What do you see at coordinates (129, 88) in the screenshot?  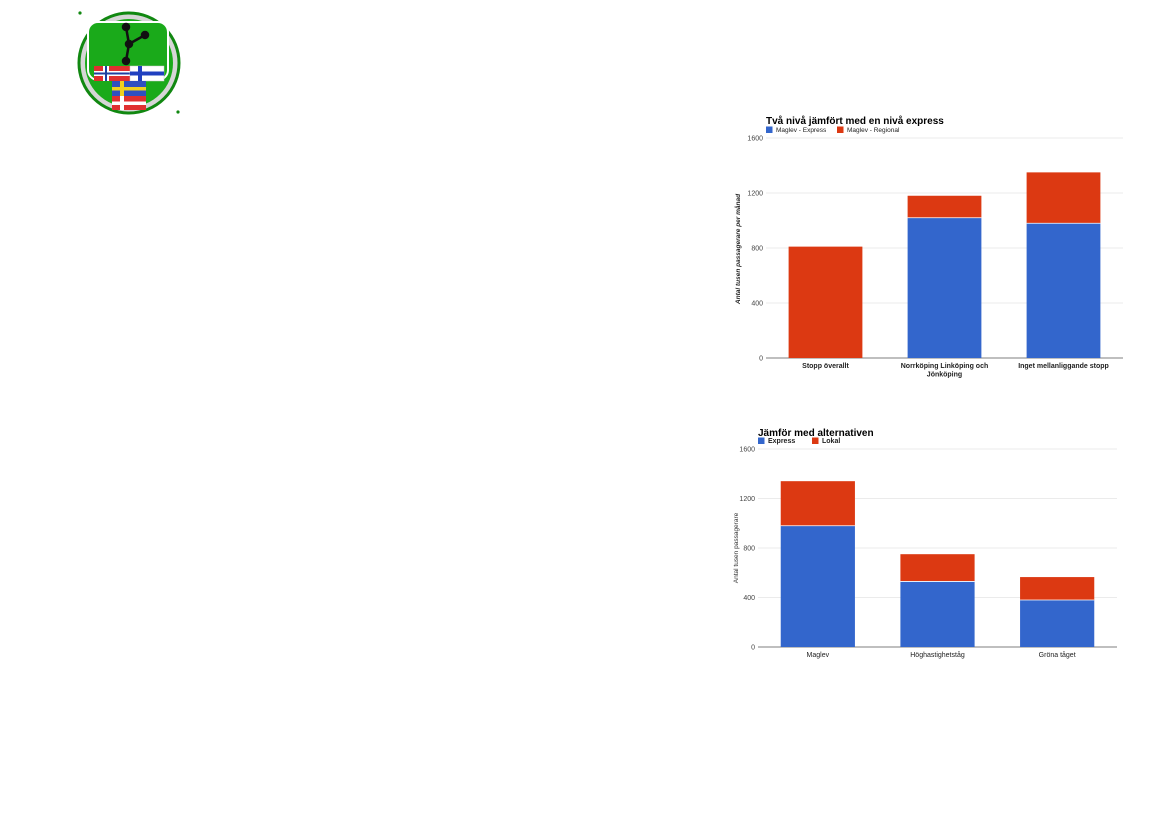 I see `sweden-flag` at bounding box center [129, 88].